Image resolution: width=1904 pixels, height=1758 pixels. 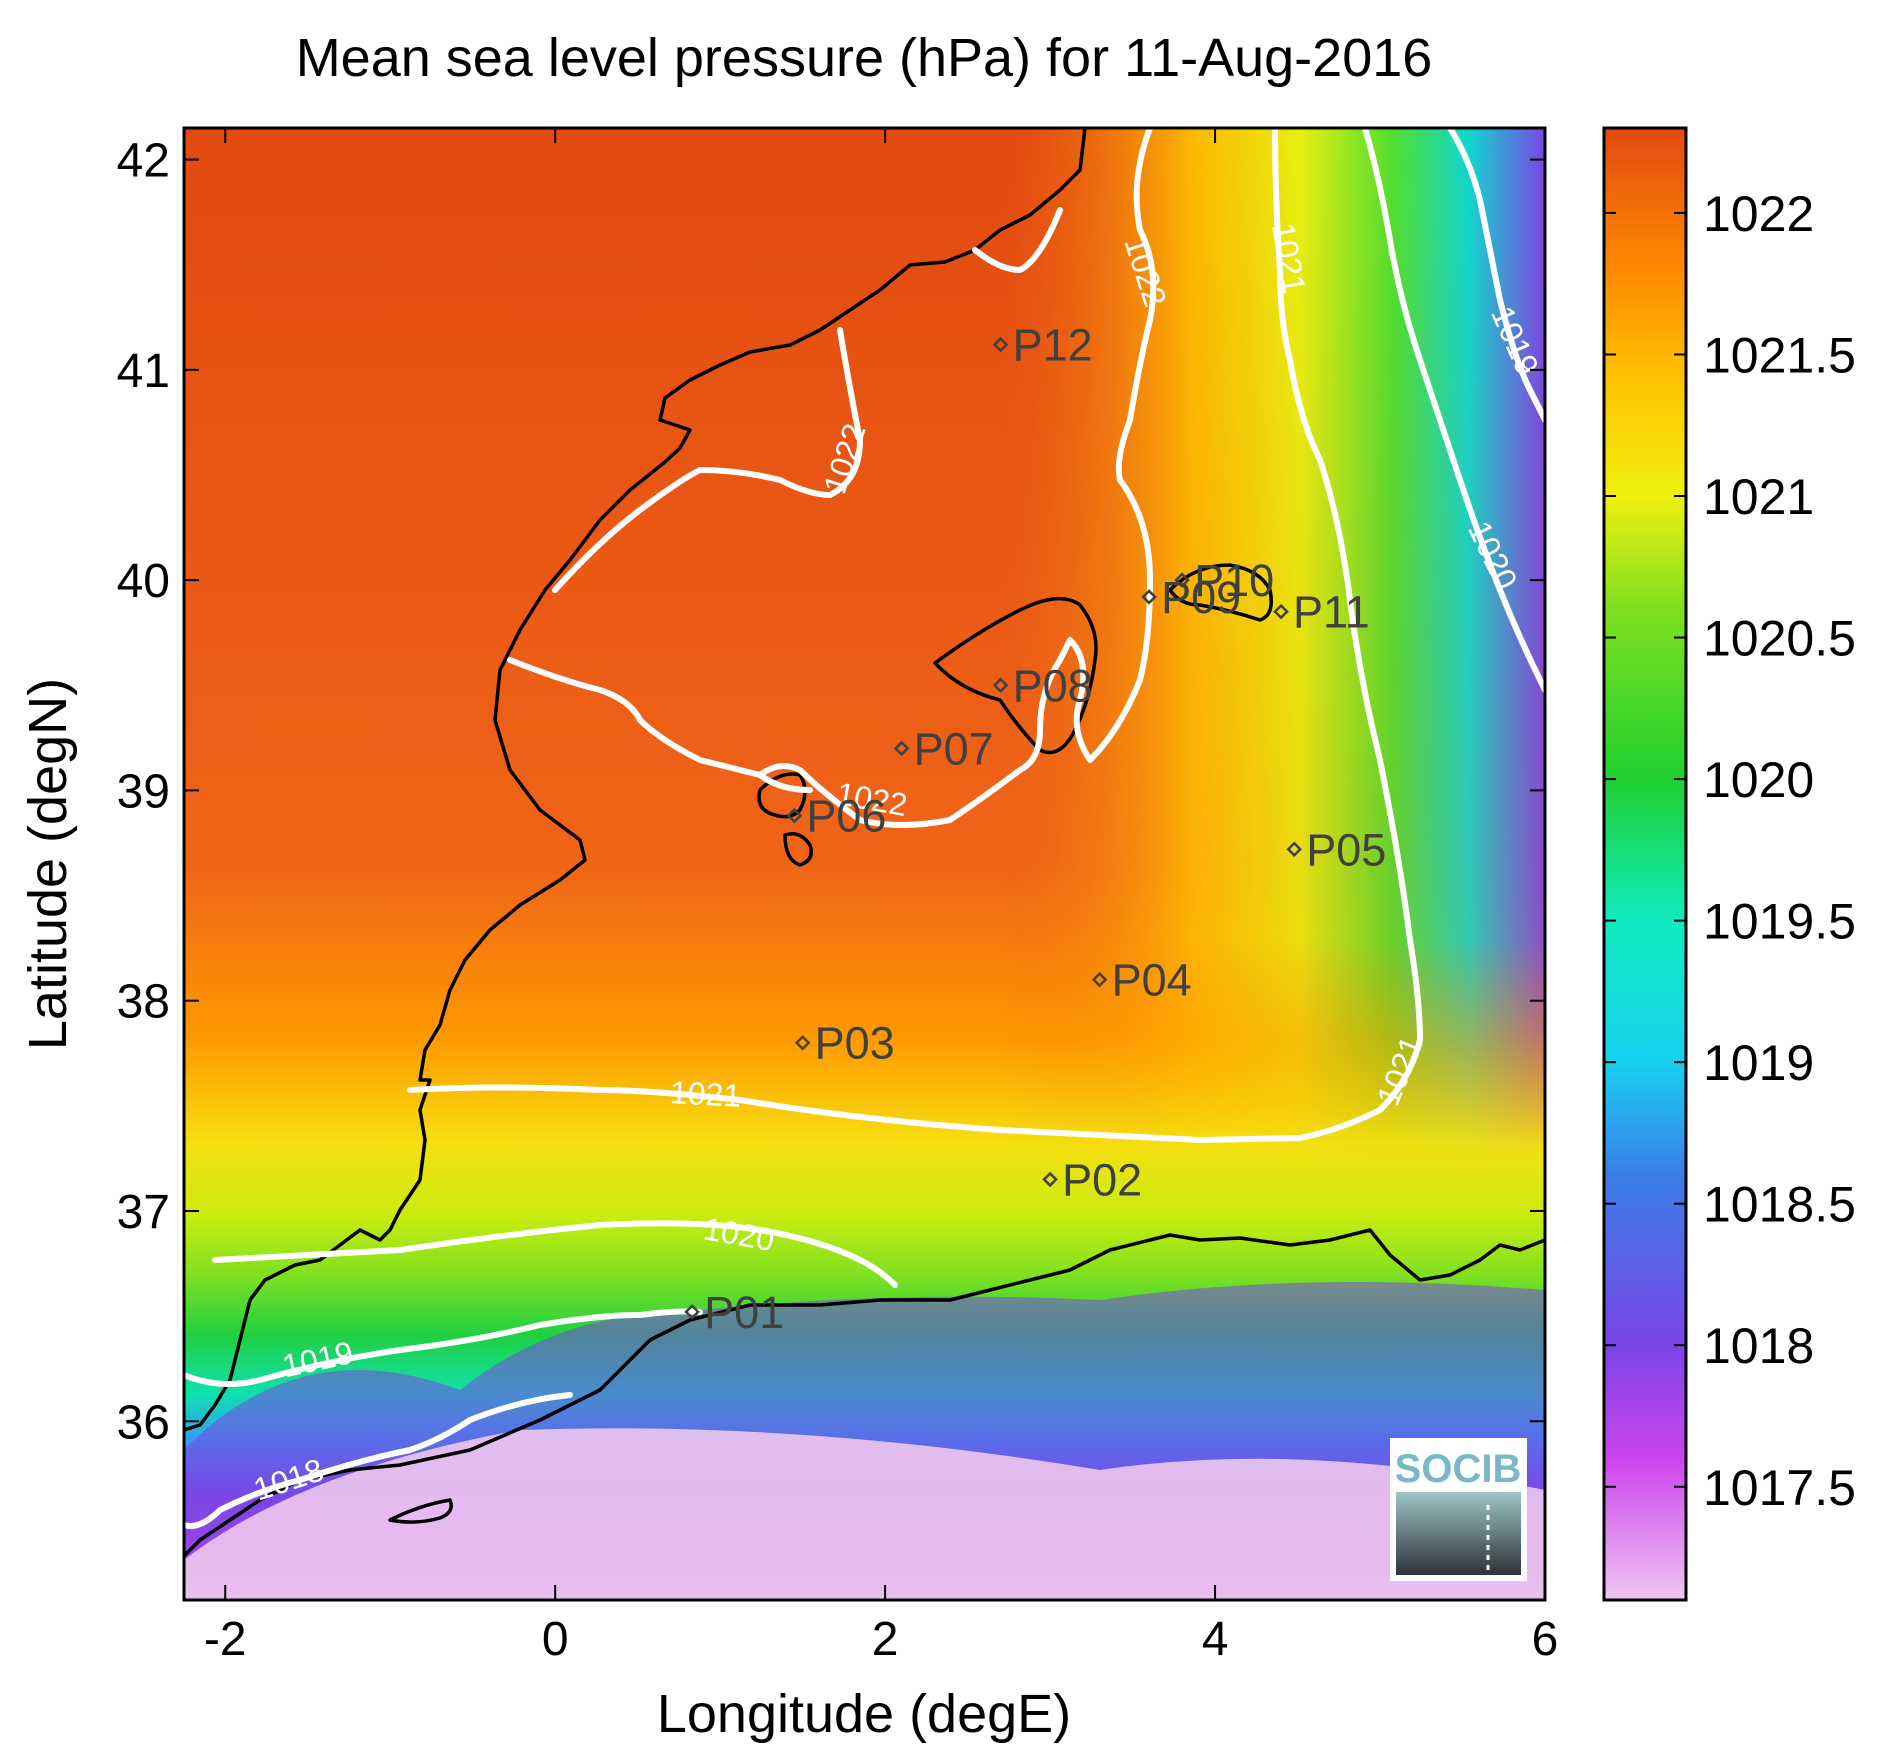 I want to click on station-label: P07, so click(x=954, y=748).